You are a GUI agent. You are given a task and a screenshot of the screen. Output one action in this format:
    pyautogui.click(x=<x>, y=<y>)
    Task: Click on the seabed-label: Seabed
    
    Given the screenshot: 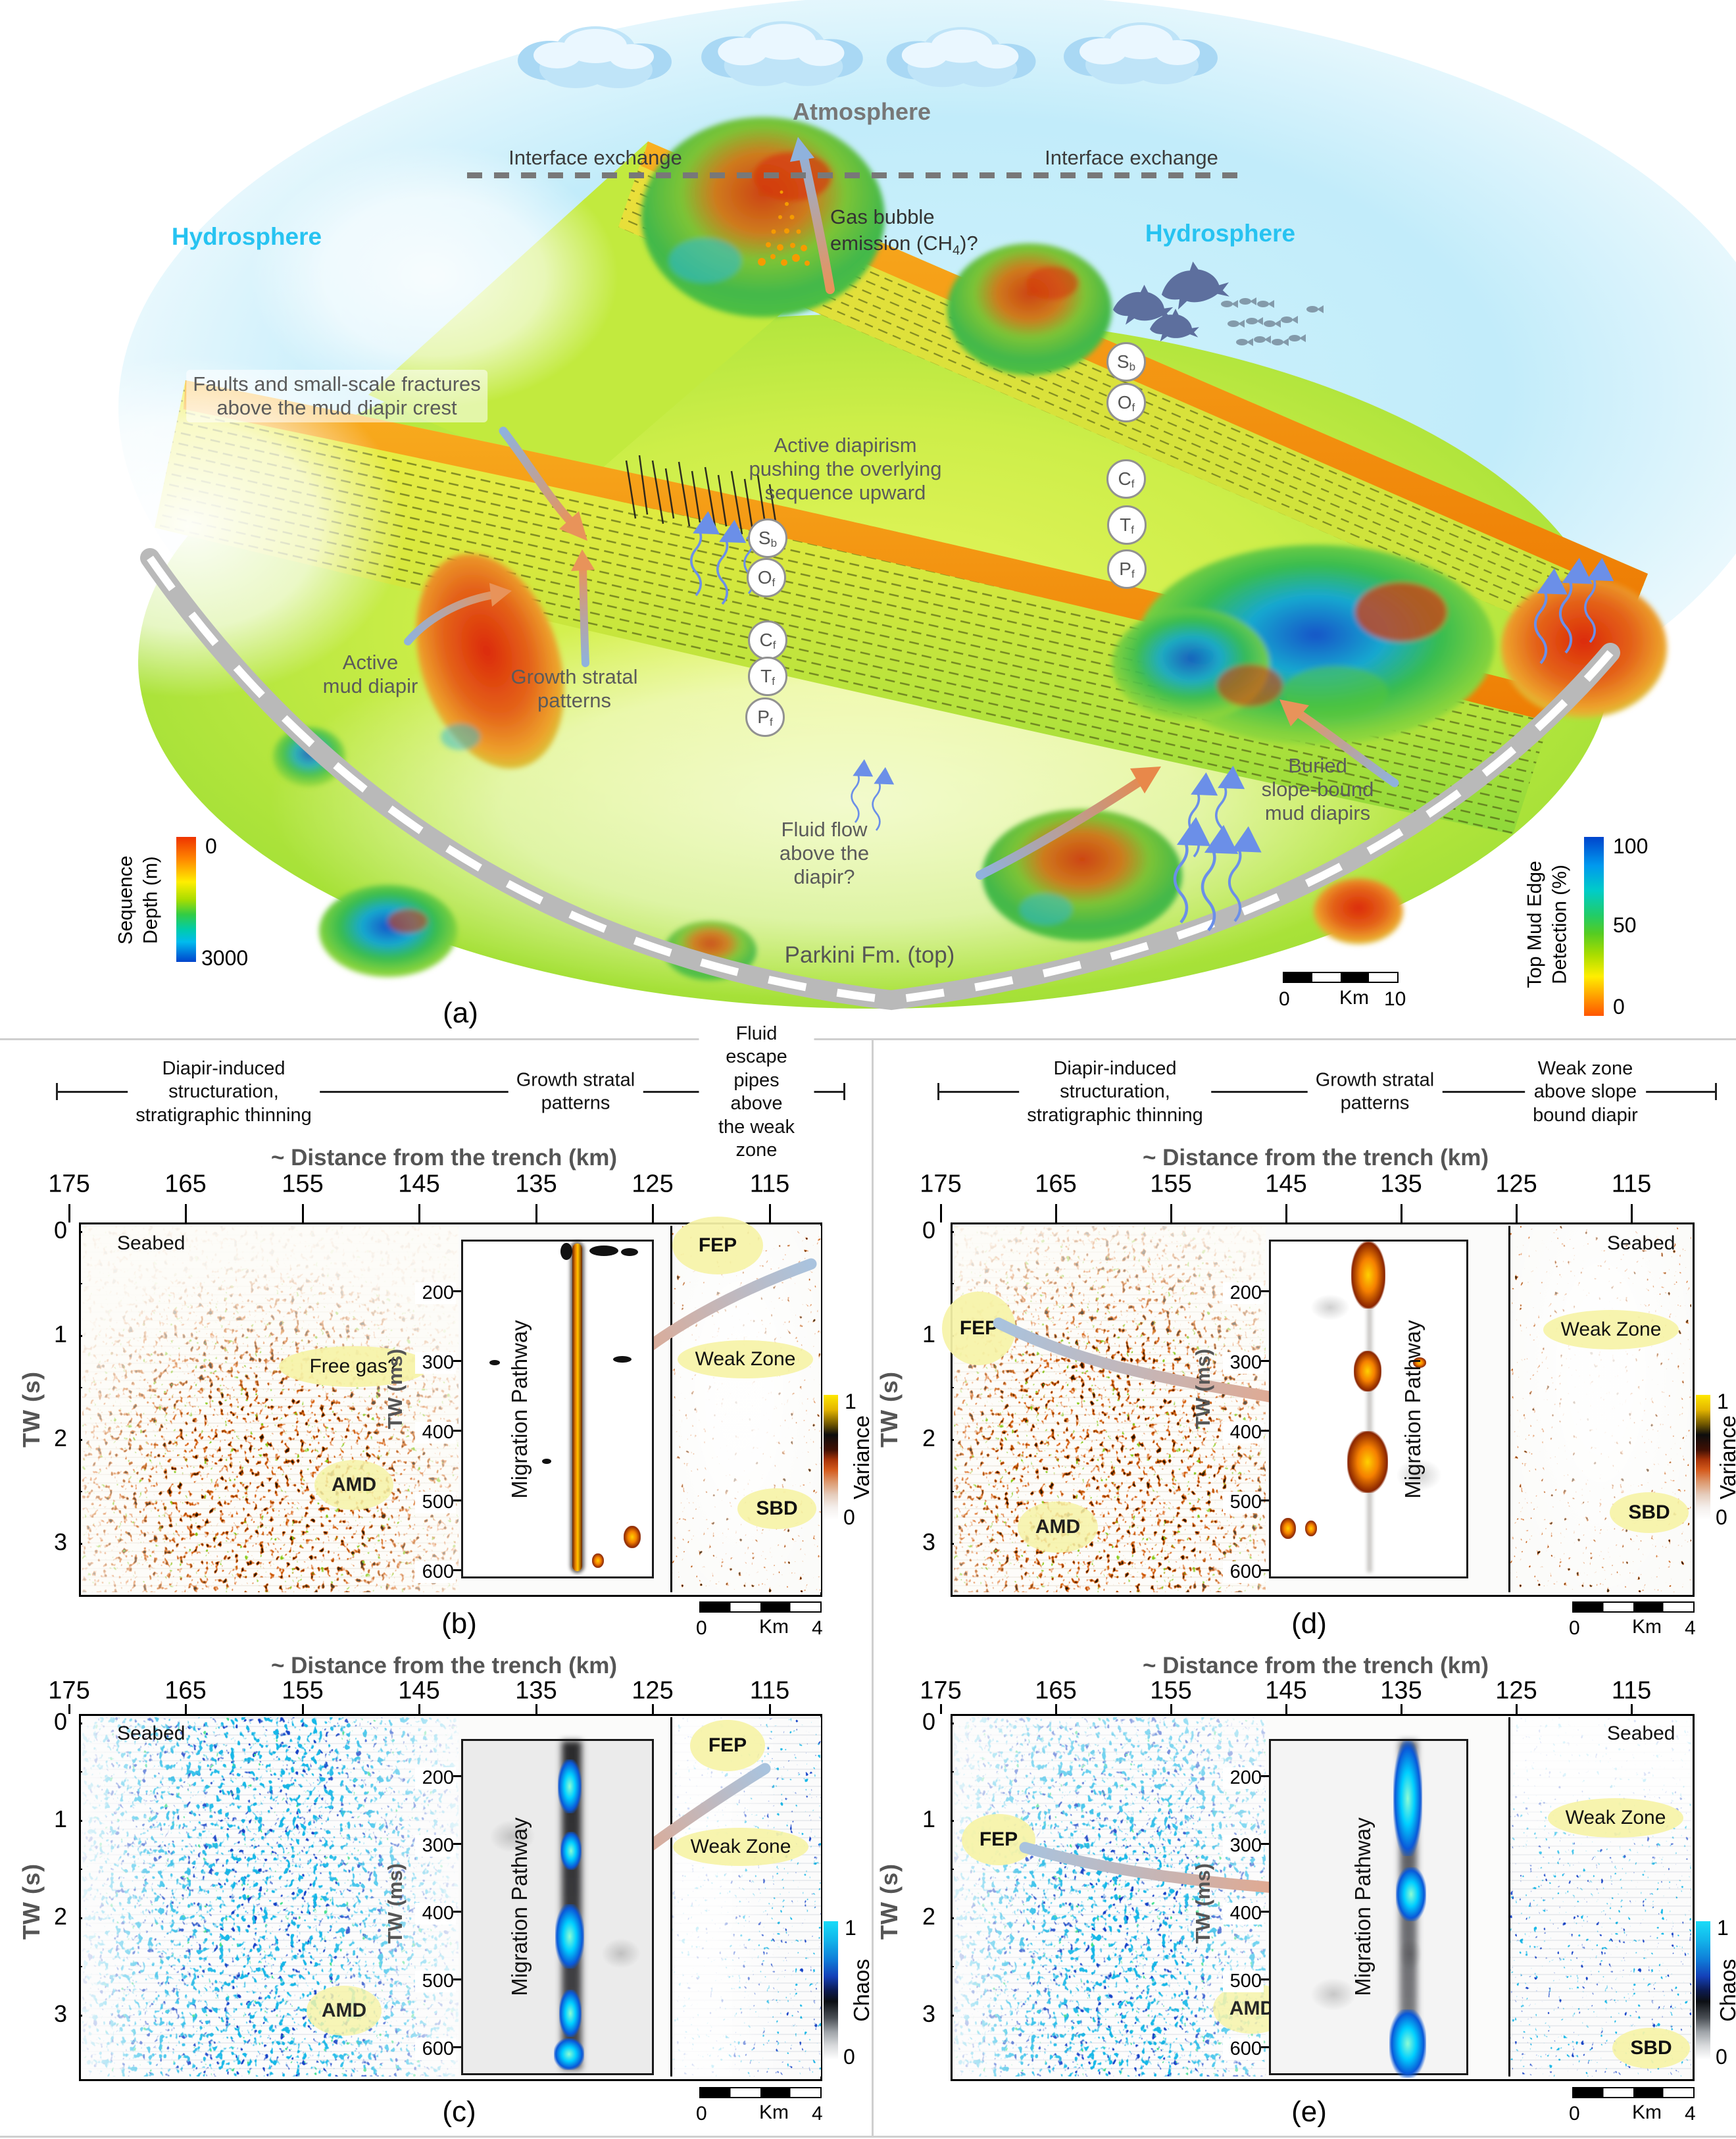 What is the action you would take?
    pyautogui.click(x=151, y=1734)
    